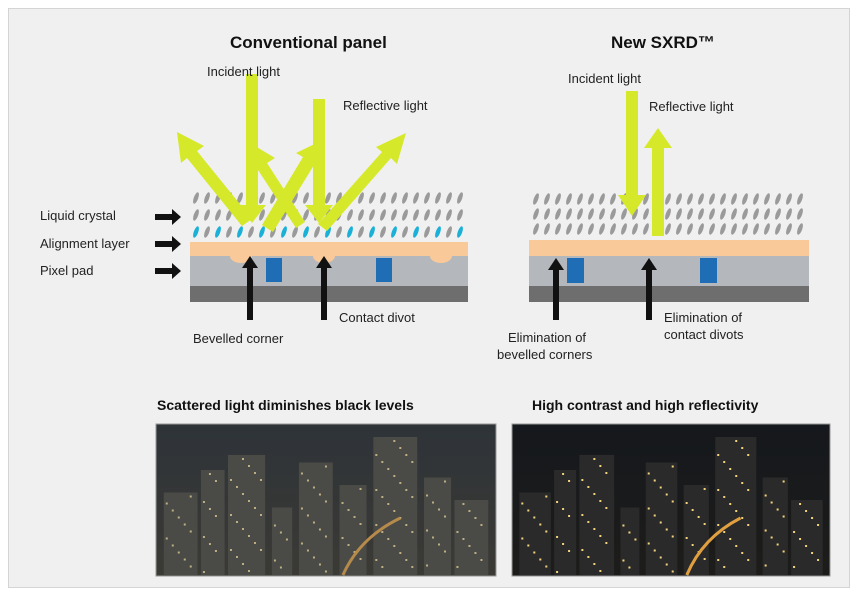  I want to click on sxrd-substrate, so click(669, 294).